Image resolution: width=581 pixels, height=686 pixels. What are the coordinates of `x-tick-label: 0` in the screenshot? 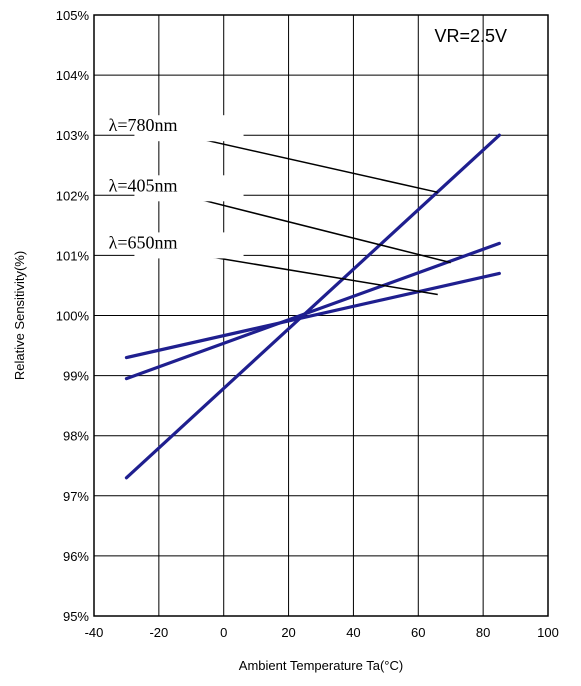 It's located at (223, 632).